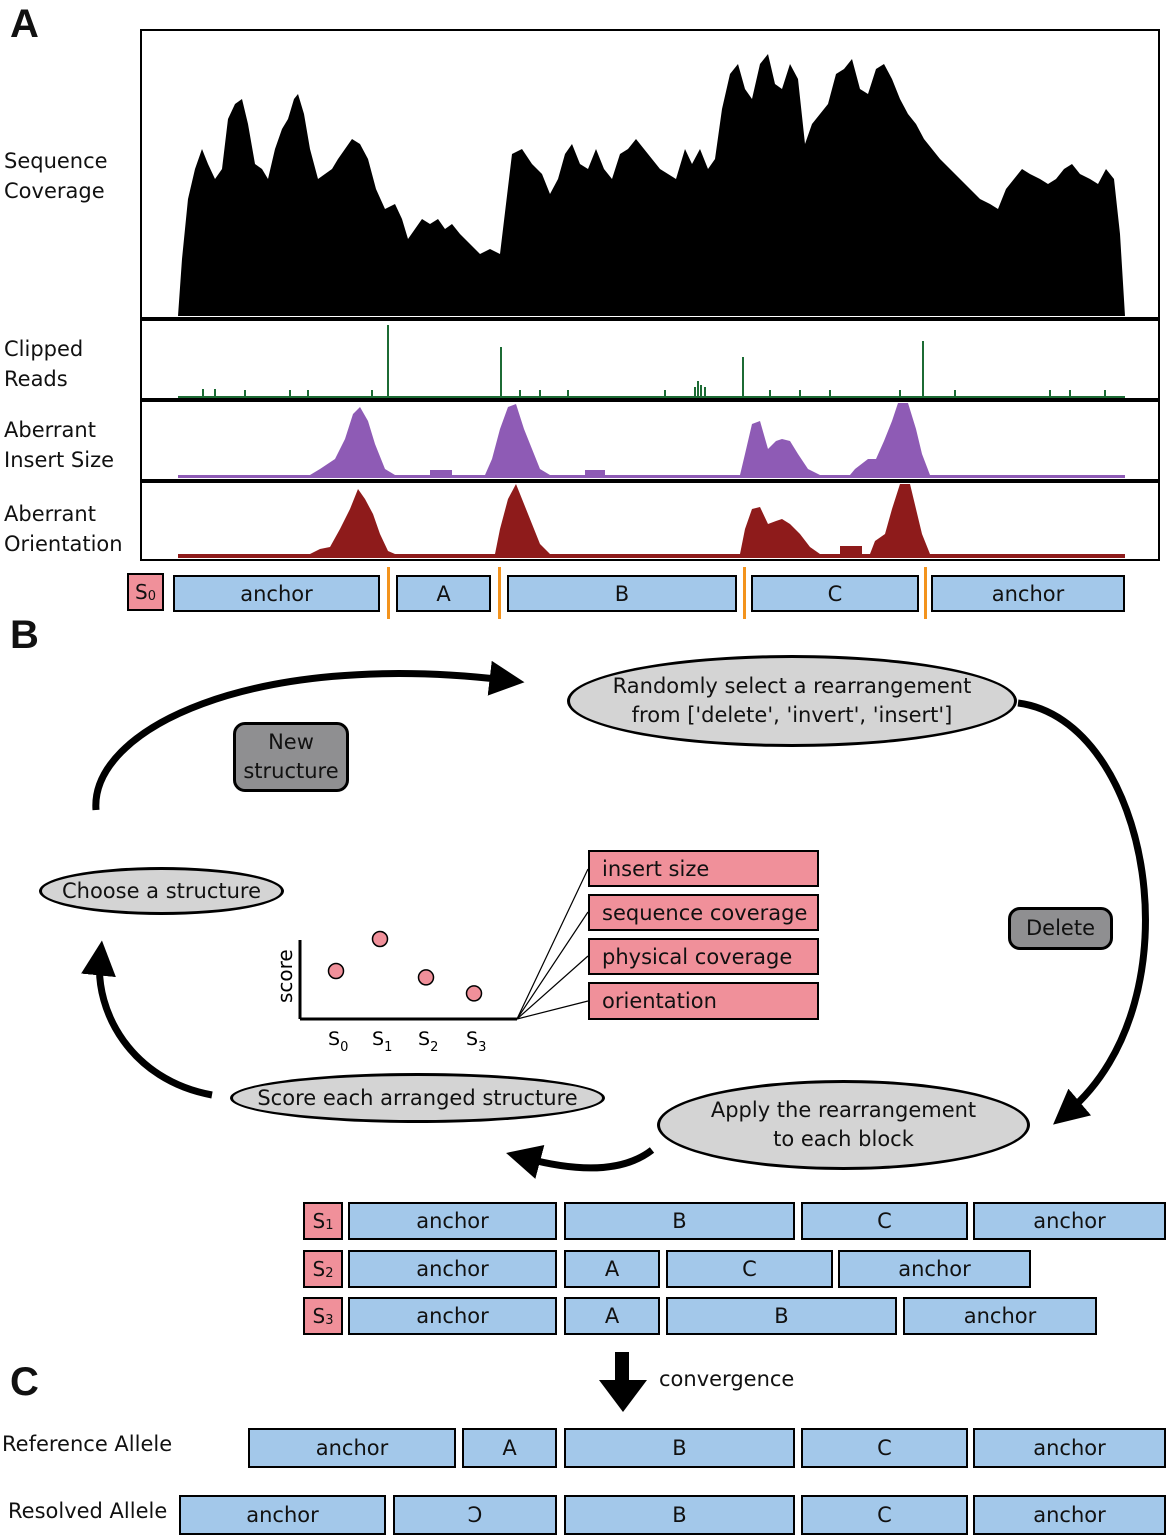 Image resolution: width=1168 pixels, height=1535 pixels. What do you see at coordinates (679, 1448) in the screenshot?
I see `ref-block-b: B` at bounding box center [679, 1448].